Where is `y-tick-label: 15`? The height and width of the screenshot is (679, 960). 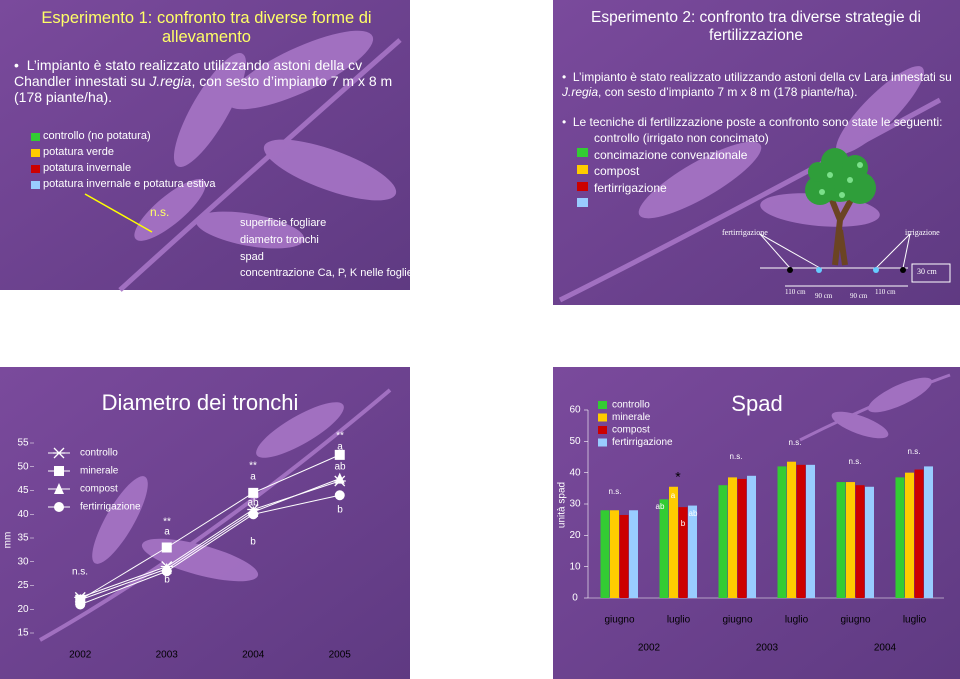 y-tick-label: 15 is located at coordinates (23, 633).